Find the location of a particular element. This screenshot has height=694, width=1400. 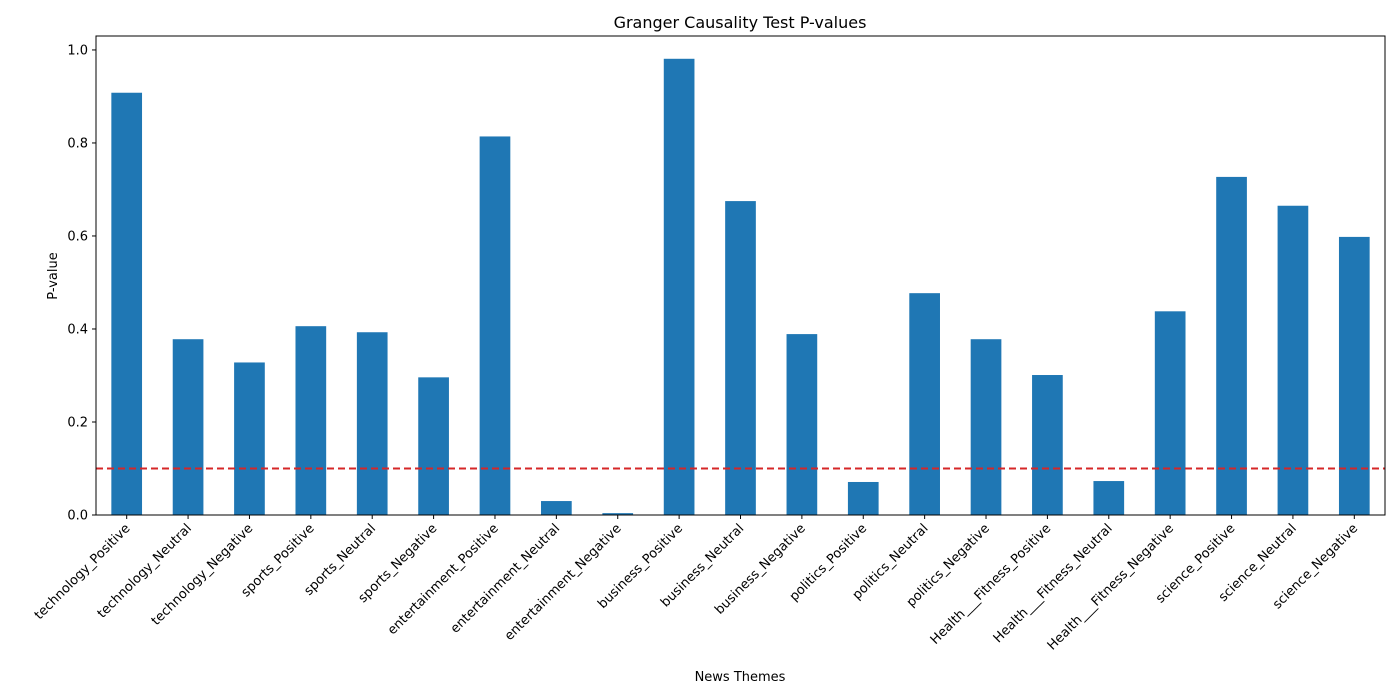

bar-business_Negative is located at coordinates (802, 424).